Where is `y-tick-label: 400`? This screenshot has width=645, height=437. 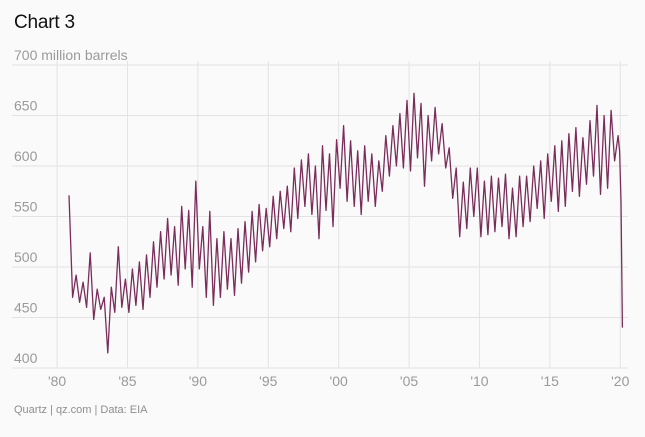
y-tick-label: 400 is located at coordinates (26, 358).